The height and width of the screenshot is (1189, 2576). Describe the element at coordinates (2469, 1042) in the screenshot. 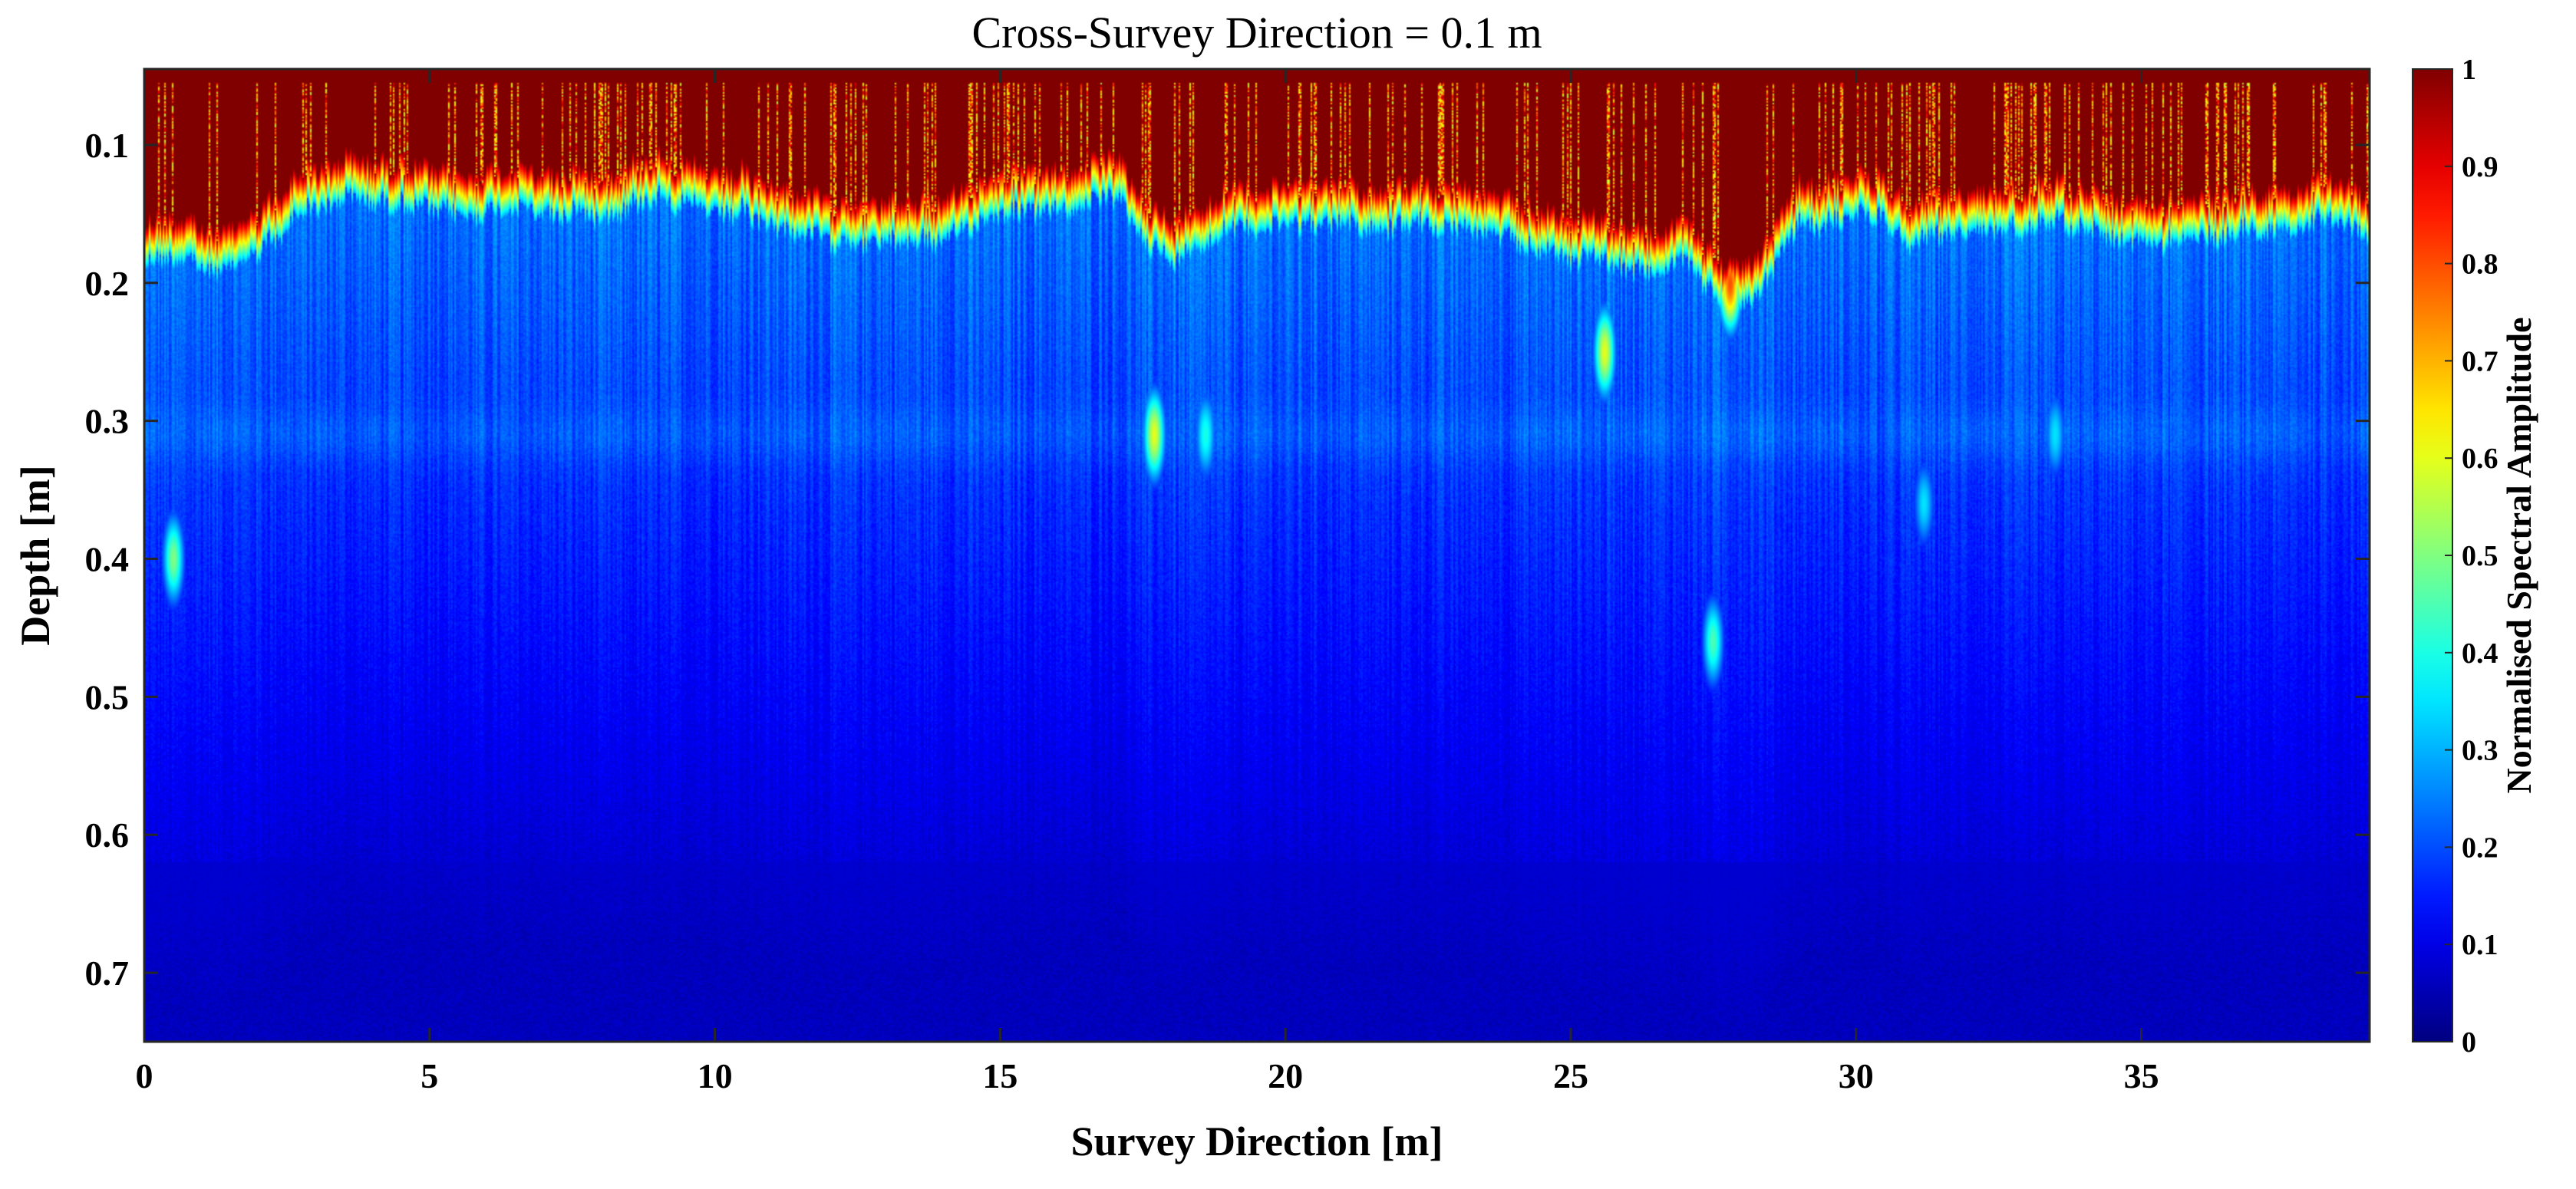

I see `colorbar-tick-label: 0` at that location.